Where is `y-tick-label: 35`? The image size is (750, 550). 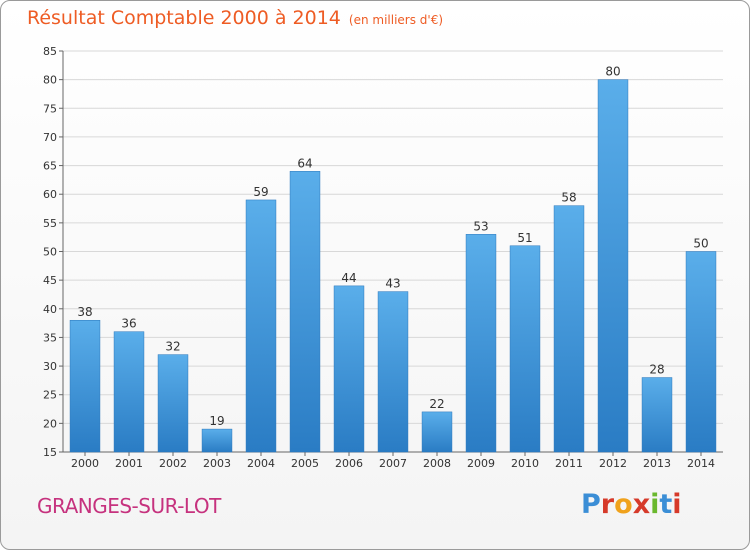 y-tick-label: 35 is located at coordinates (50, 337).